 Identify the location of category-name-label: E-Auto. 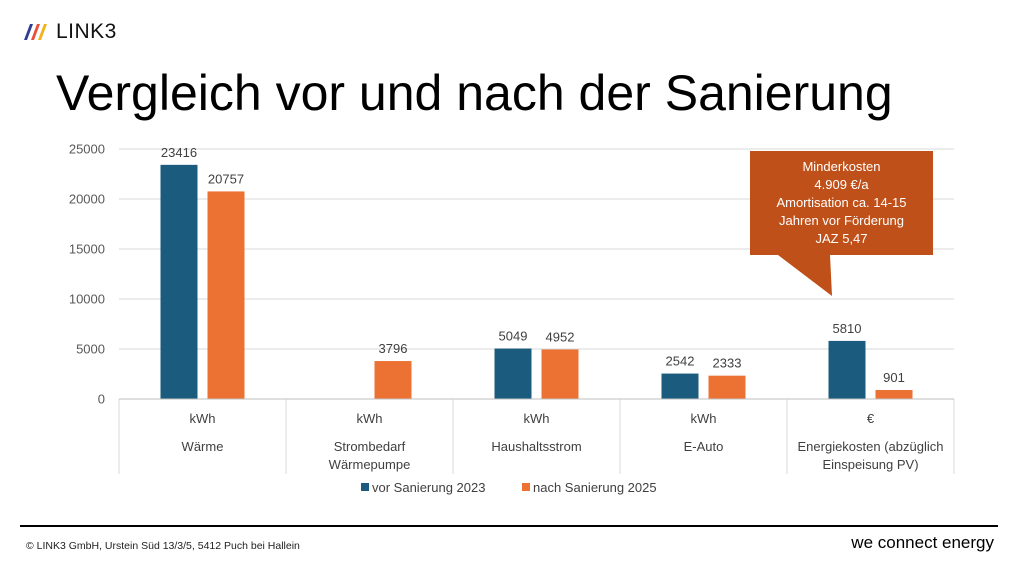
(704, 446).